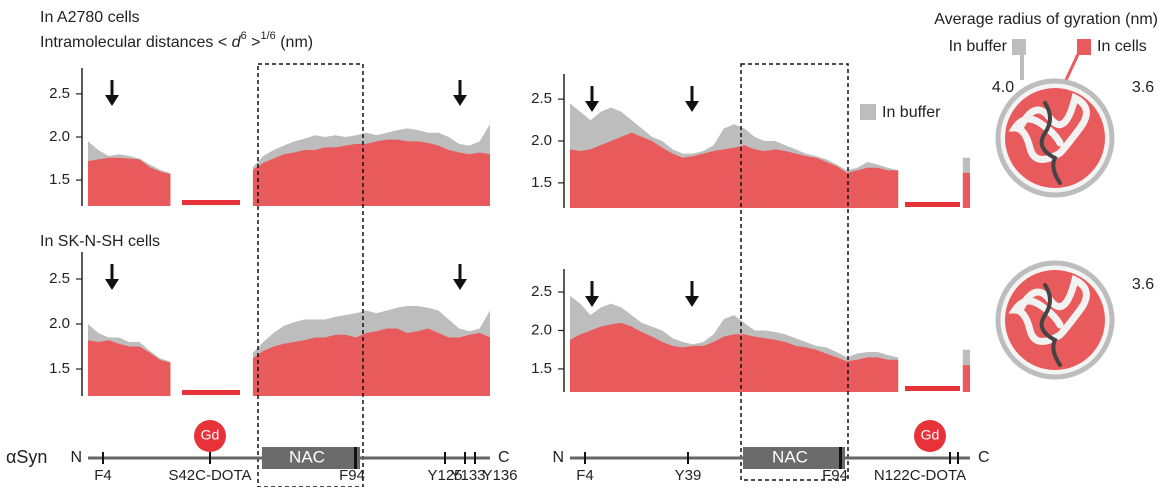 This screenshot has width=1161, height=492. What do you see at coordinates (244, 36) in the screenshot?
I see `y-label-part: 6` at bounding box center [244, 36].